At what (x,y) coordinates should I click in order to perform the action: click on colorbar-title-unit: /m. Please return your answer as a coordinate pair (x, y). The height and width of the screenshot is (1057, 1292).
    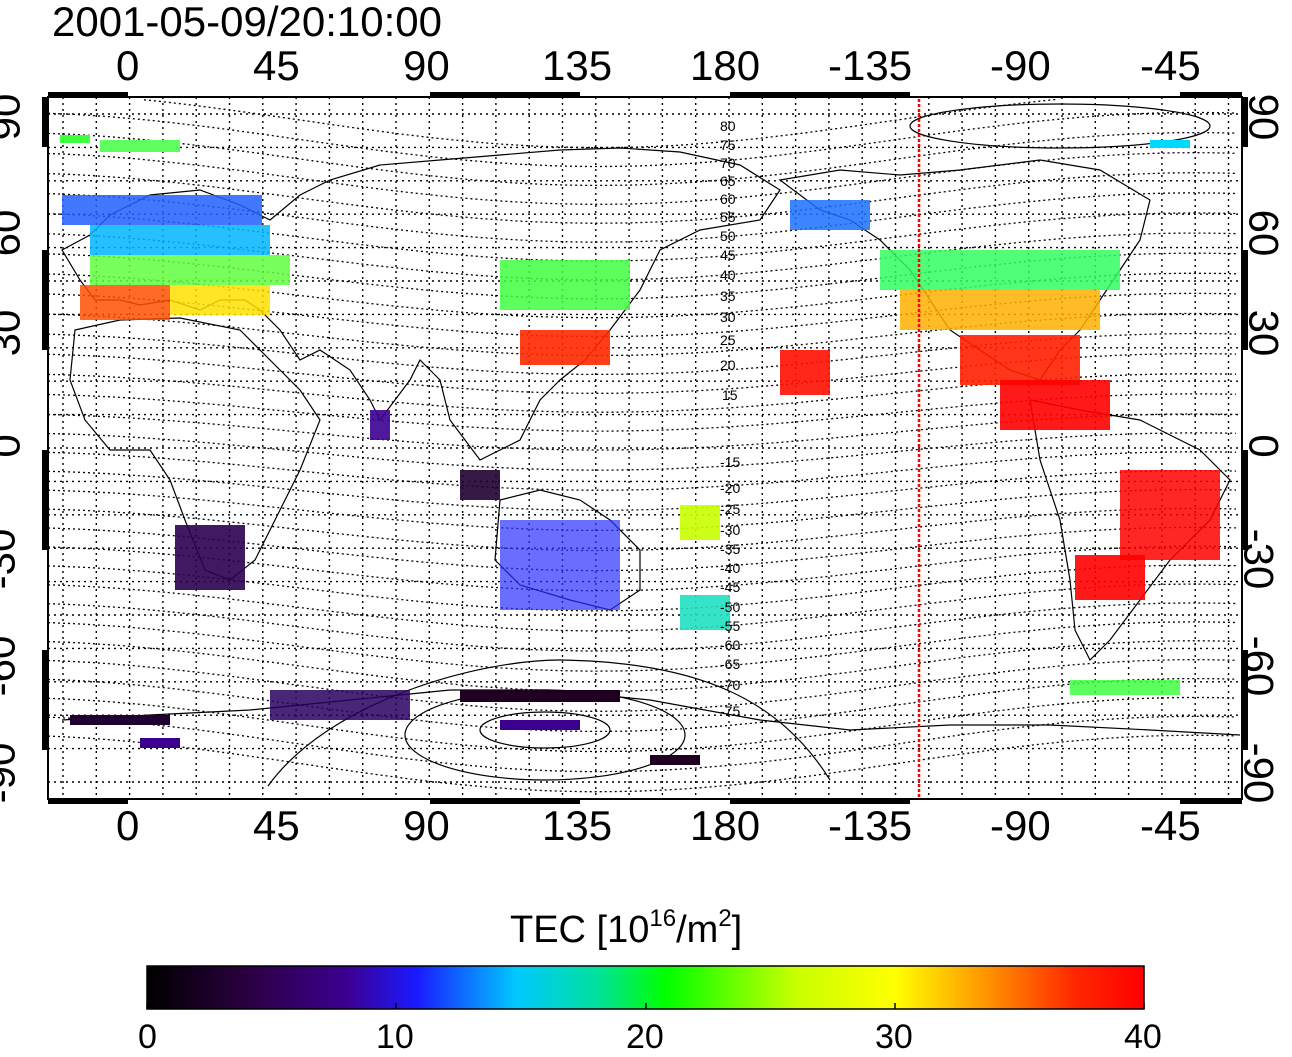
    Looking at the image, I should click on (697, 930).